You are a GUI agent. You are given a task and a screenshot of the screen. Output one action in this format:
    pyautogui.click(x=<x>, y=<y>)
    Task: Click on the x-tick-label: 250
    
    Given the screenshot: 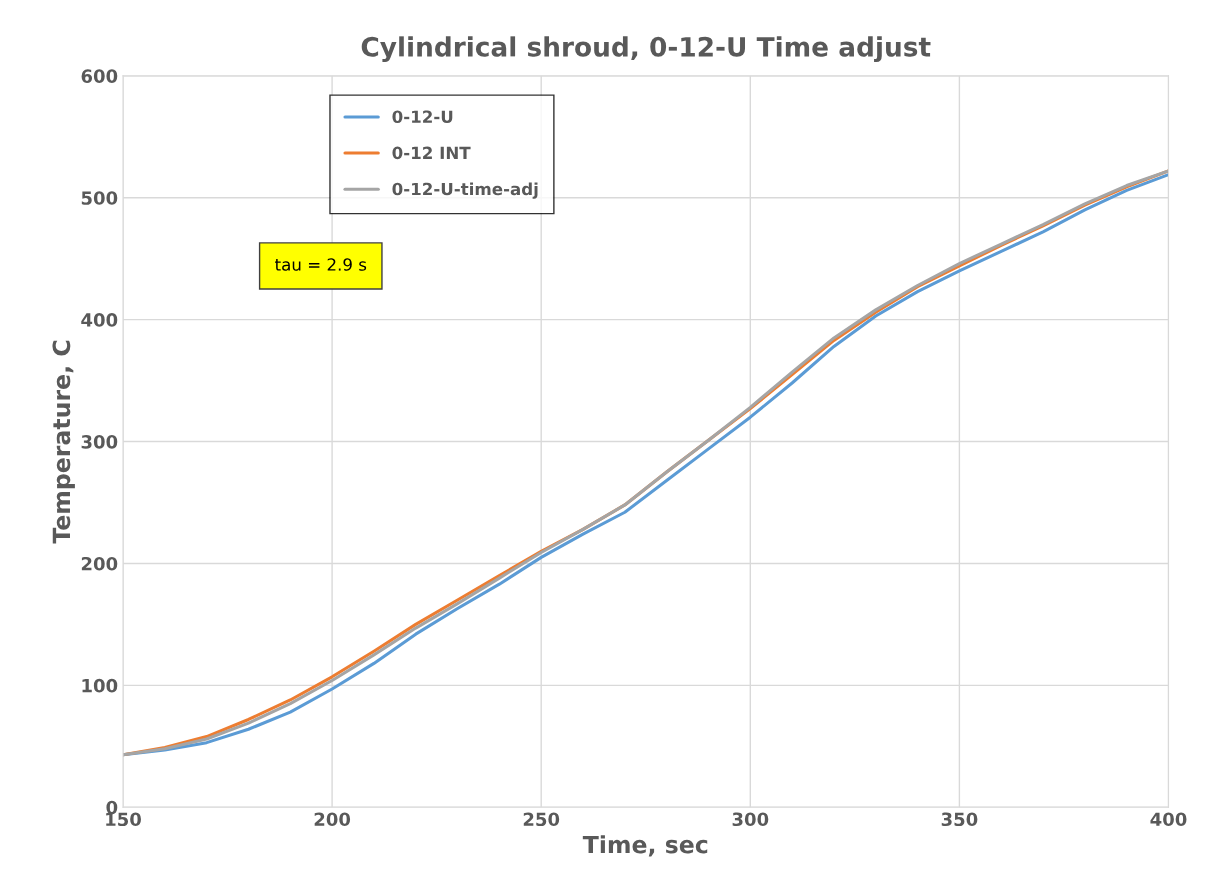 What is the action you would take?
    pyautogui.click(x=541, y=819)
    